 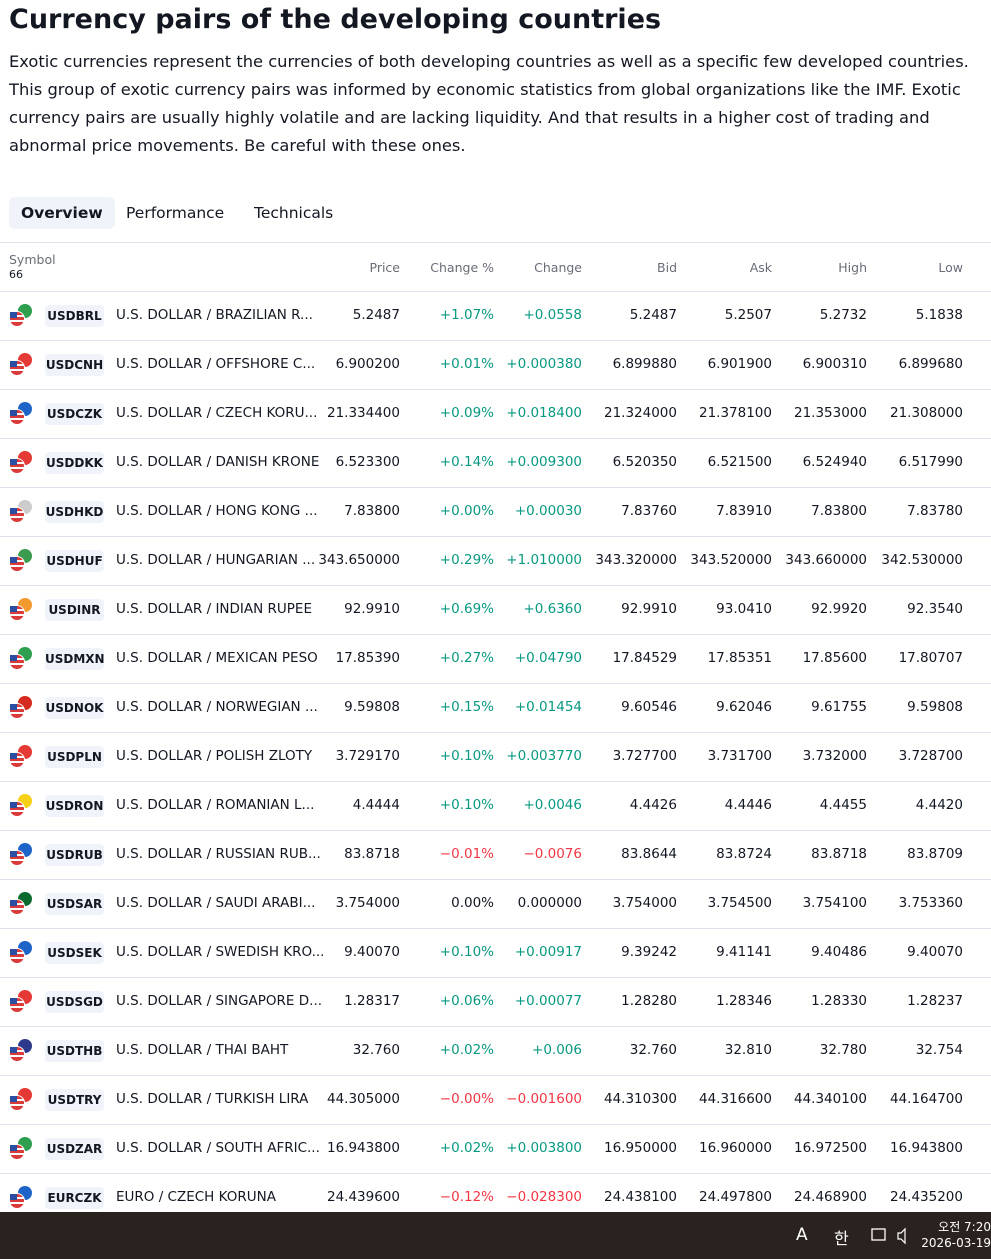 What do you see at coordinates (843, 805) in the screenshot?
I see `cell: 4.4455` at bounding box center [843, 805].